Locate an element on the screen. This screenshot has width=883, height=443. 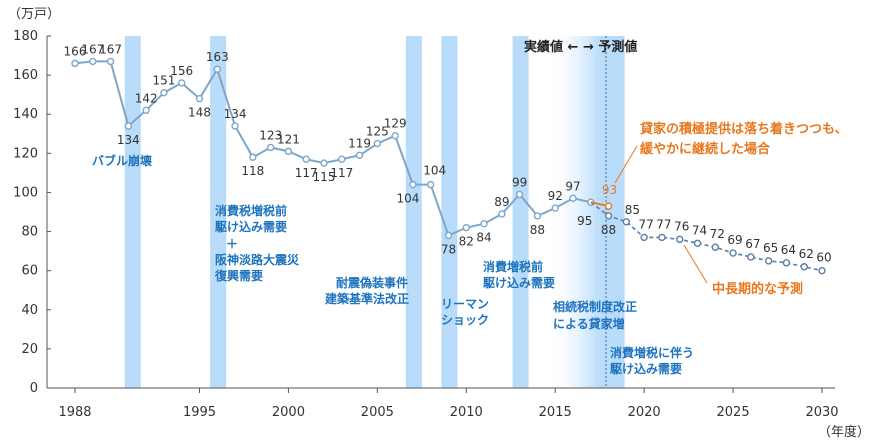
annotation-tax95-line2: 駆け込み需要 is located at coordinates (251, 226).